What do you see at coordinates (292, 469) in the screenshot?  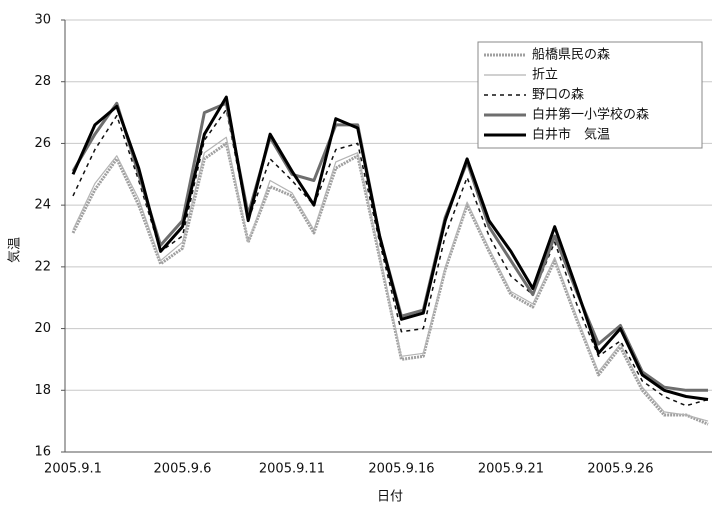 I see `x-tick-label: 2005.9.11` at bounding box center [292, 469].